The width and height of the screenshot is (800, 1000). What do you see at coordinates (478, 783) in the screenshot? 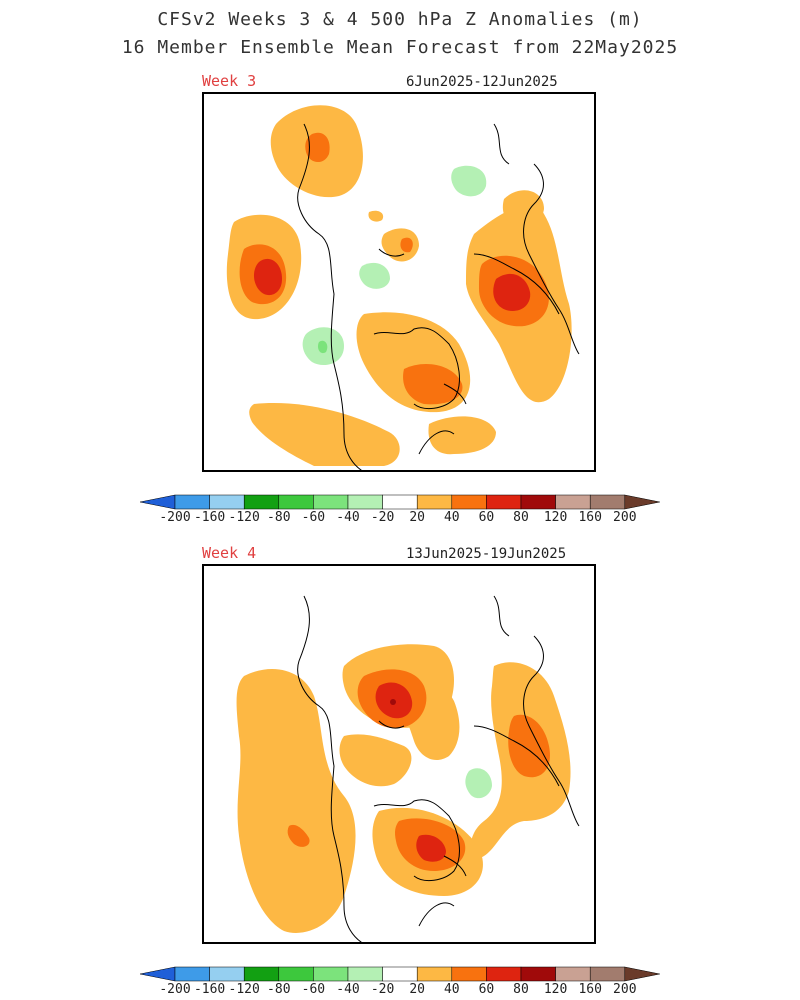
I see `week4-anomaly-neg20` at bounding box center [478, 783].